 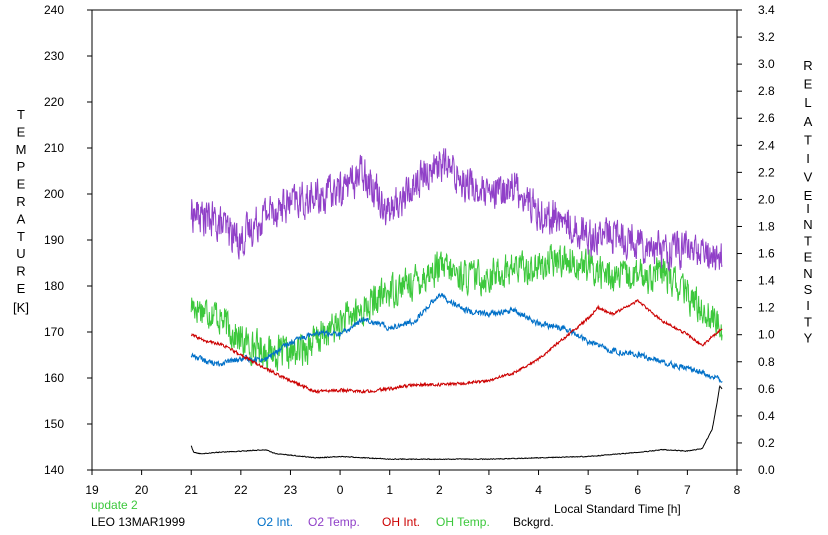 I want to click on right-axis-title-letter: A, so click(x=808, y=121).